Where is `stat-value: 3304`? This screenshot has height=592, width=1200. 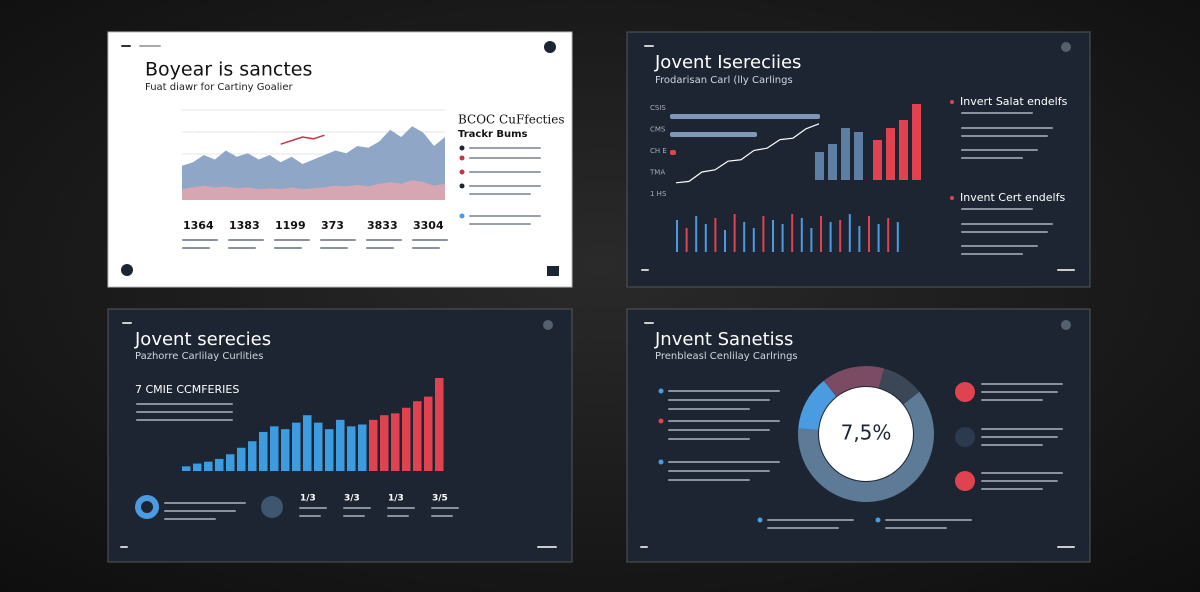
stat-value: 3304 is located at coordinates (428, 225).